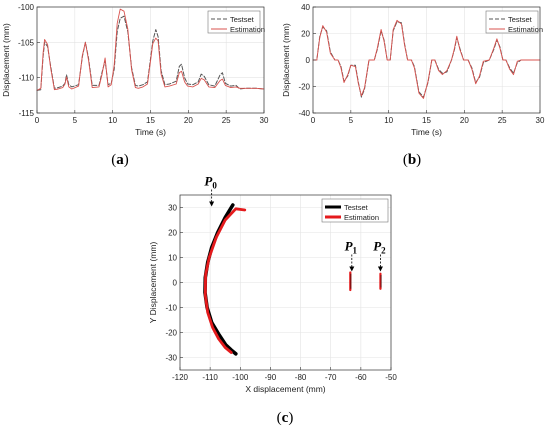 The width and height of the screenshot is (550, 430). I want to click on panel-c-y-axis-label: Y Displacement (mm), so click(153, 283).